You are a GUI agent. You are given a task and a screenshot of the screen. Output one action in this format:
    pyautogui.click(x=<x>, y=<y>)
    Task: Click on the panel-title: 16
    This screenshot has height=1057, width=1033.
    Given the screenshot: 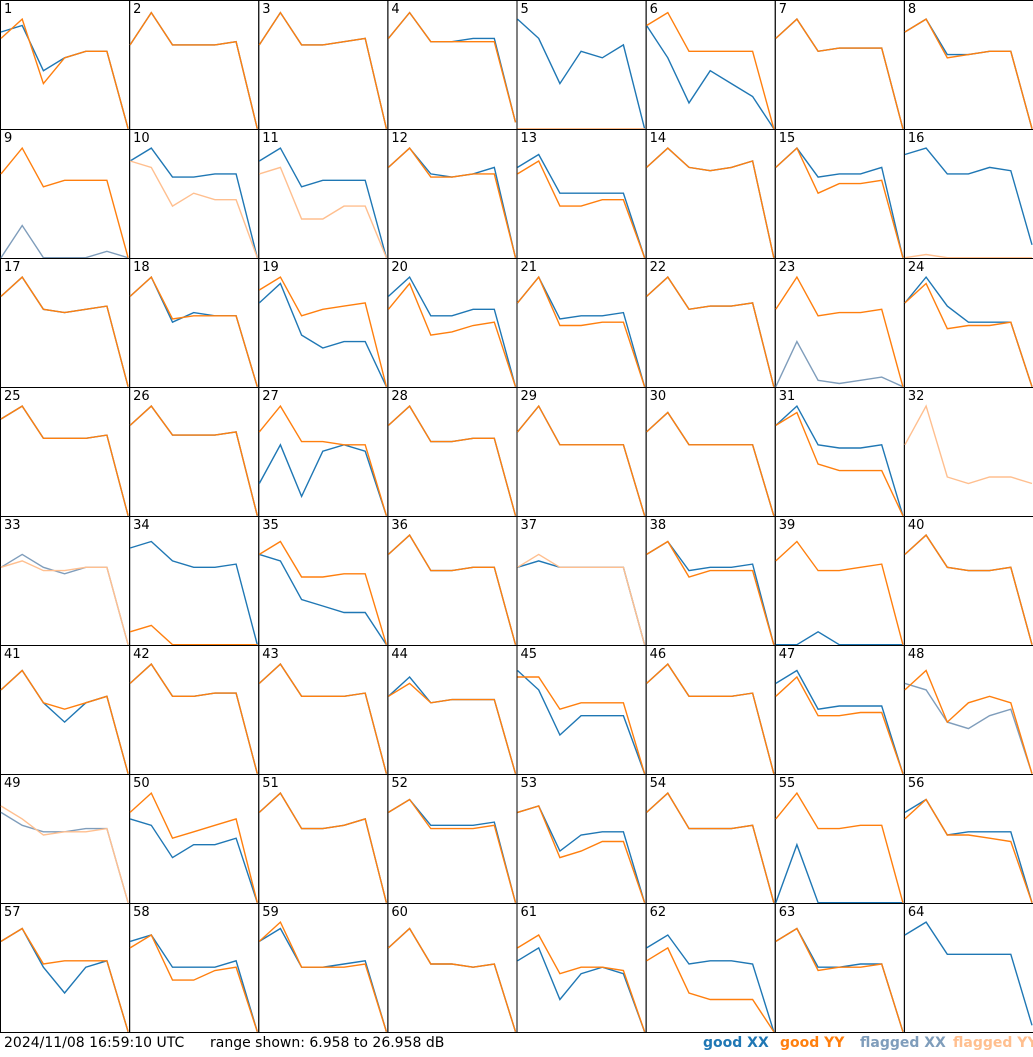 What is the action you would take?
    pyautogui.click(x=916, y=138)
    